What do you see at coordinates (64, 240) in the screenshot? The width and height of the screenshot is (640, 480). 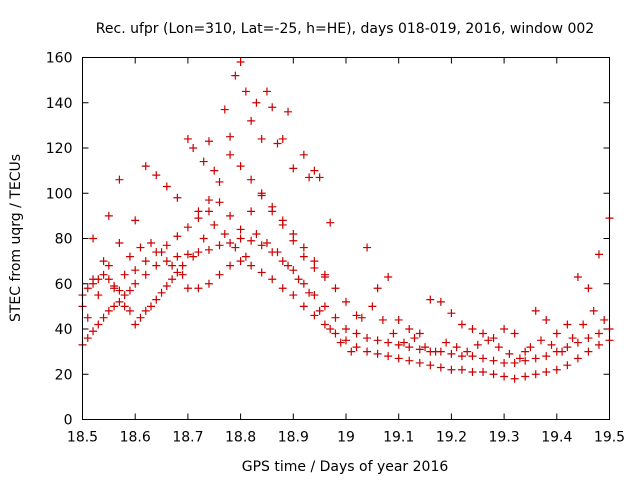 I see `y-tick-label: 80` at bounding box center [64, 240].